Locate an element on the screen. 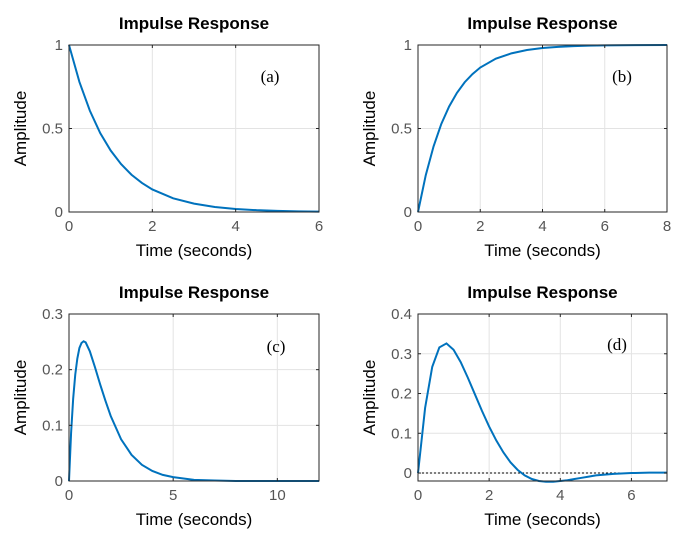 The width and height of the screenshot is (686, 538). x-tick-label: 8 is located at coordinates (667, 226).